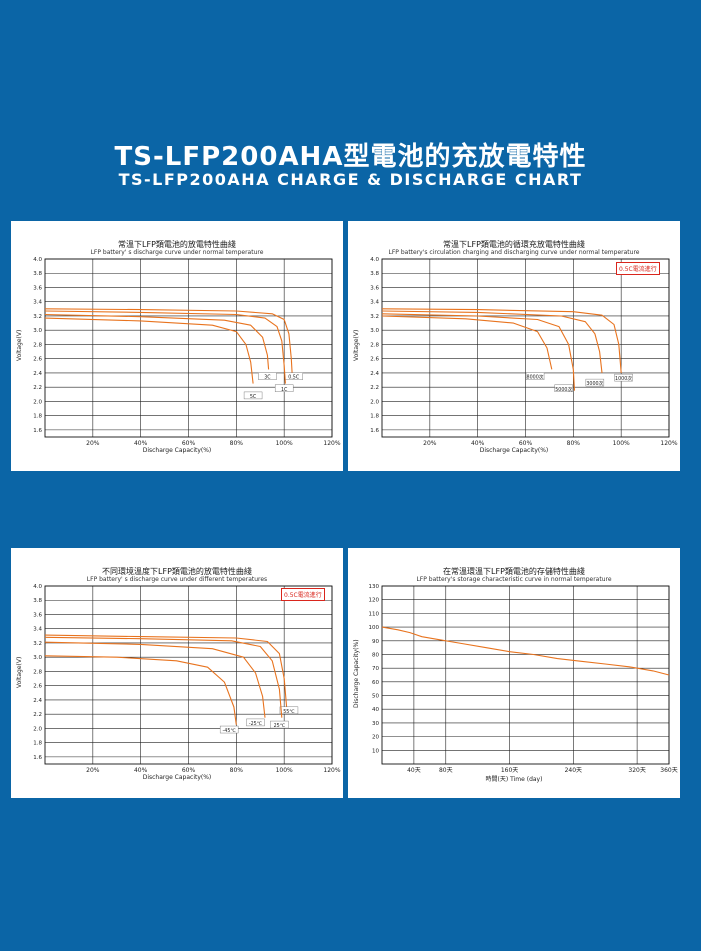 The height and width of the screenshot is (951, 701). What do you see at coordinates (374, 345) in the screenshot?
I see `y-tick-label: 2.8` at bounding box center [374, 345].